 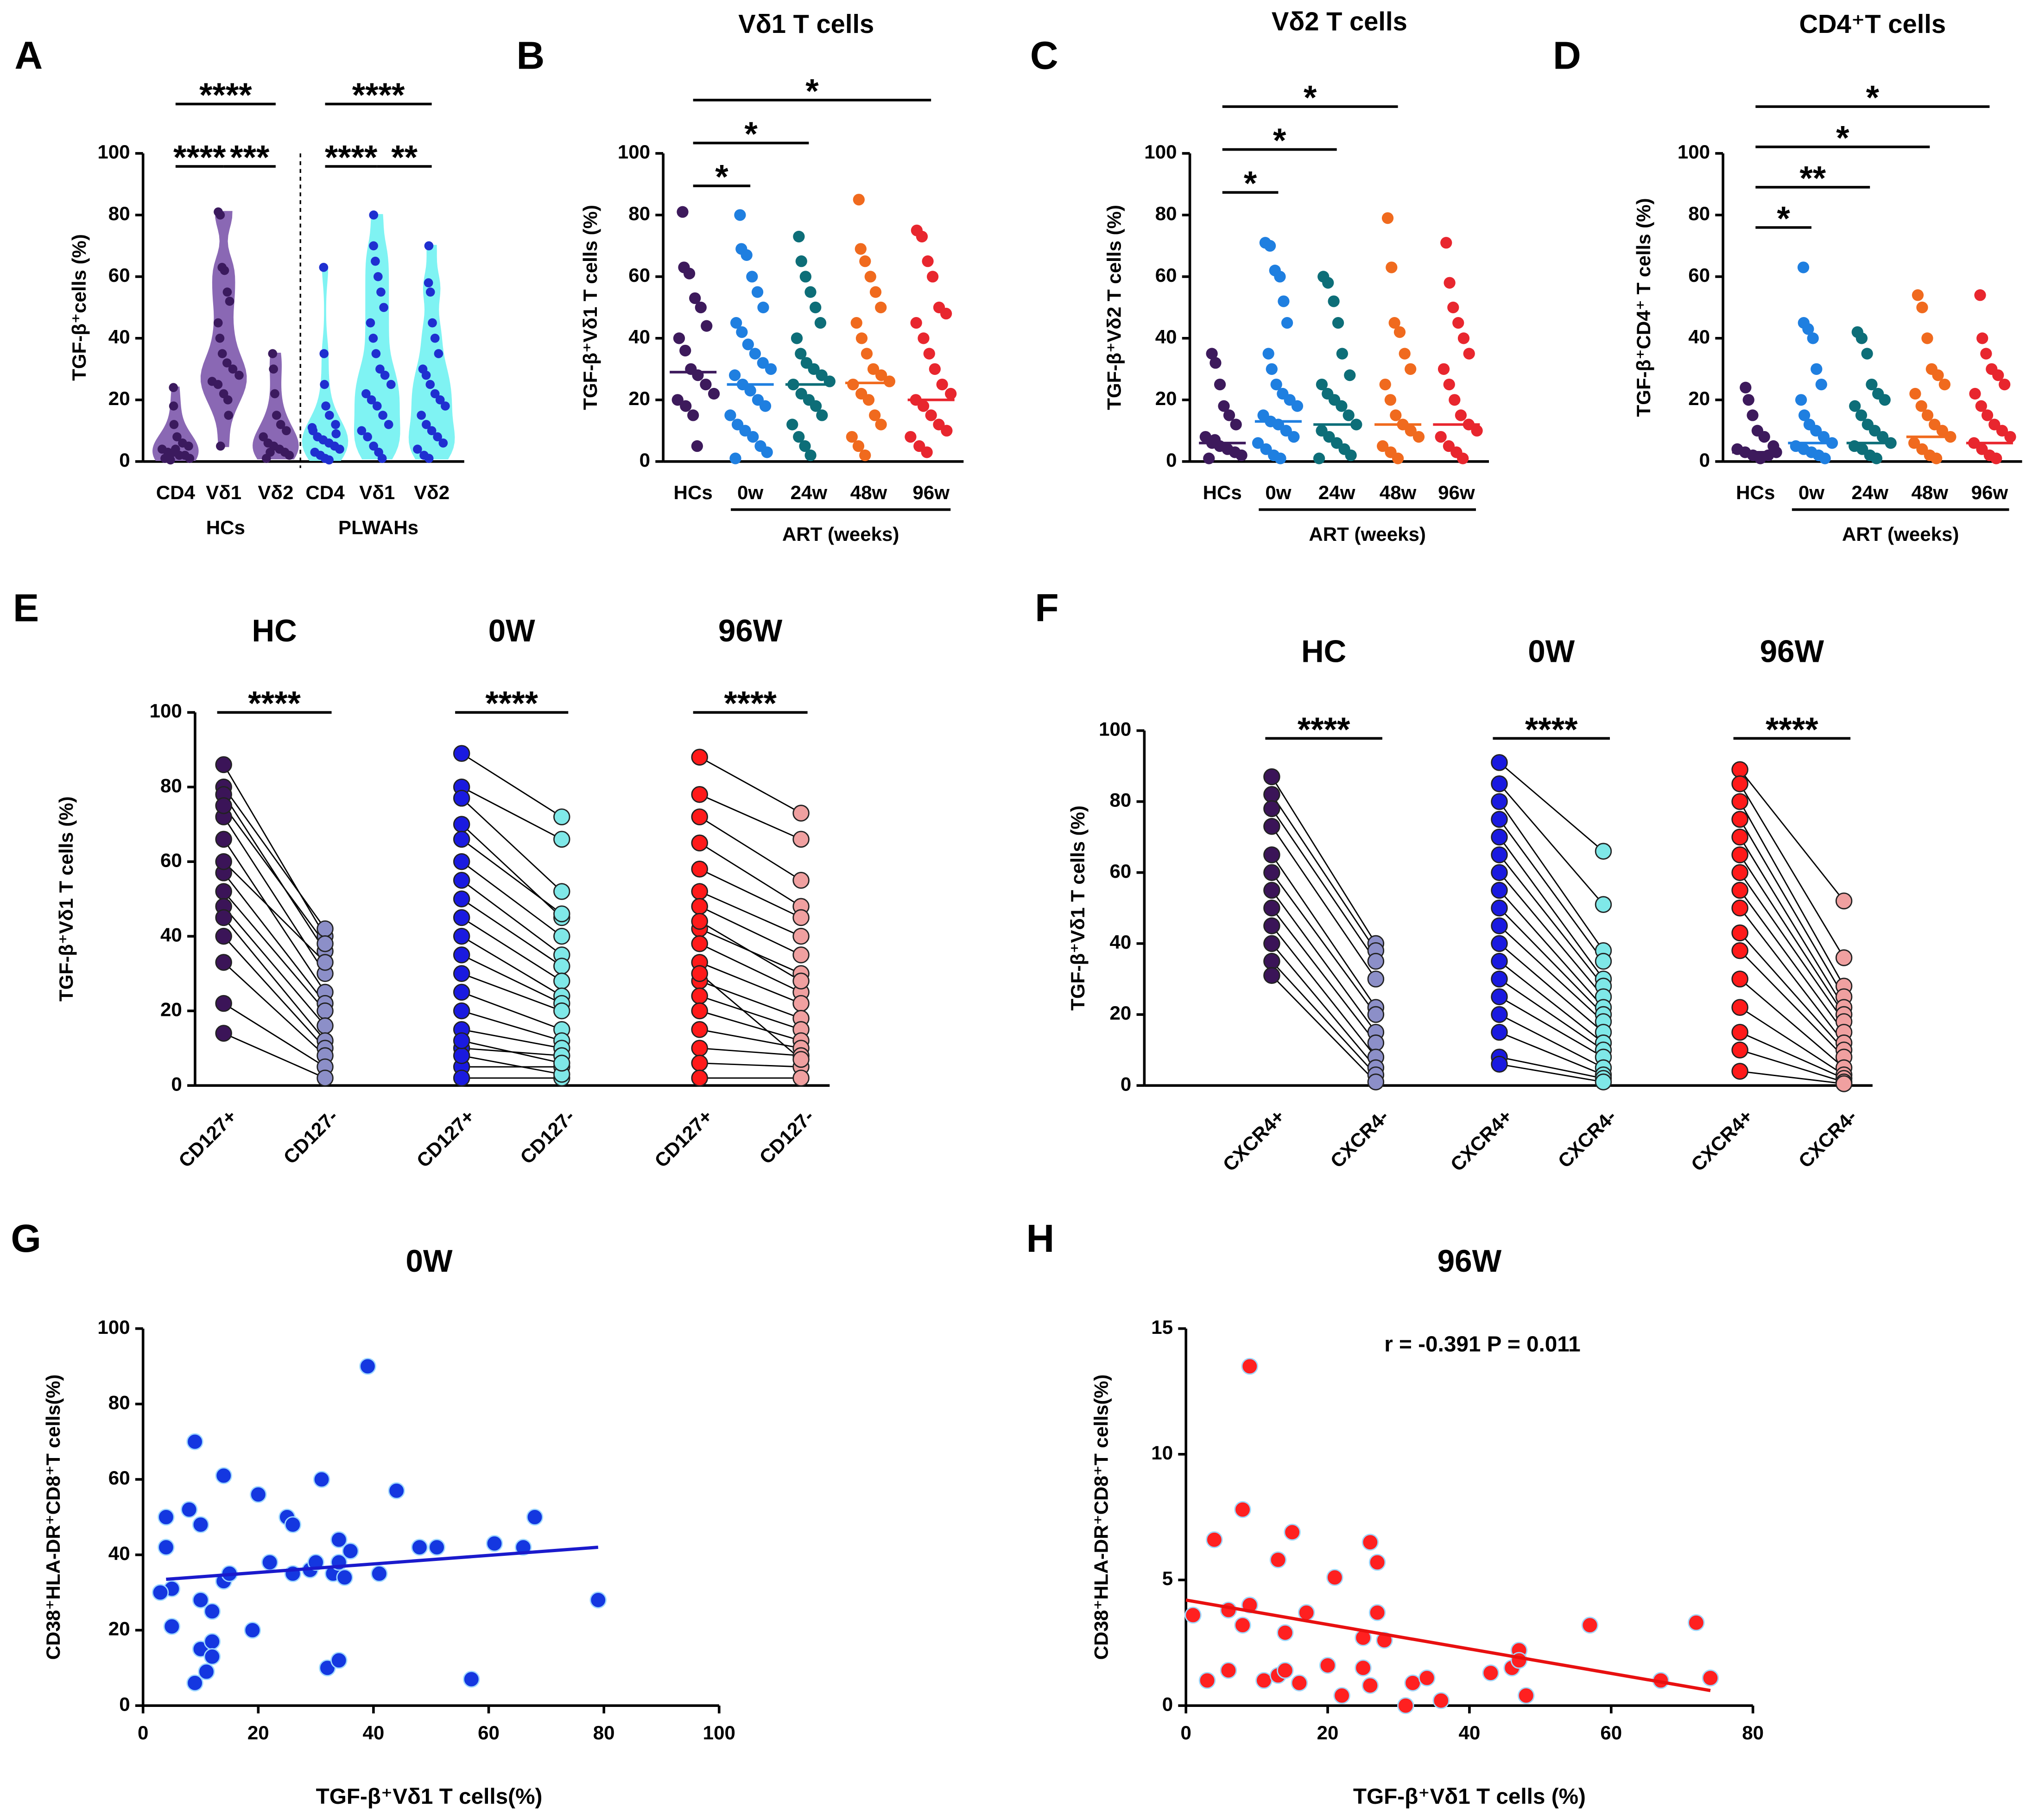 I want to click on significance-label: *, so click(x=1873, y=98).